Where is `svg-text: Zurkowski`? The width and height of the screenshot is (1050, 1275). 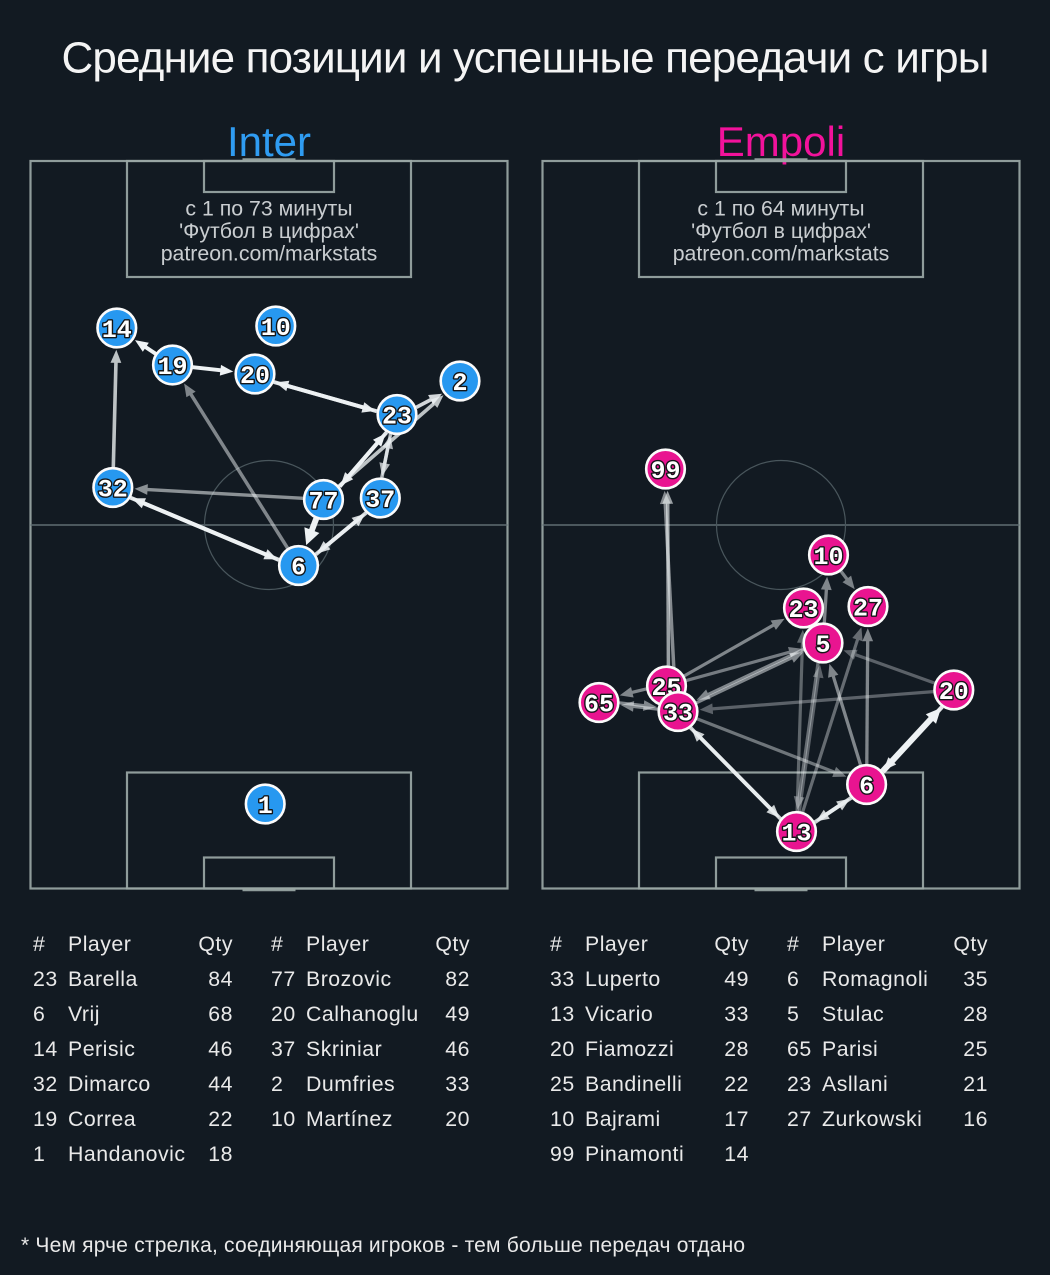
svg-text: Zurkowski is located at coordinates (872, 1119).